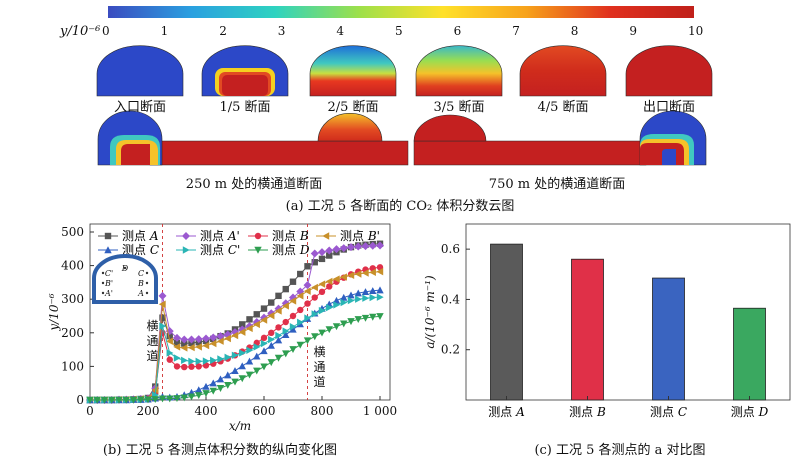 Image resolution: width=800 pixels, height=458 pixels. I want to click on legend-label: 测点 C', so click(220, 250).